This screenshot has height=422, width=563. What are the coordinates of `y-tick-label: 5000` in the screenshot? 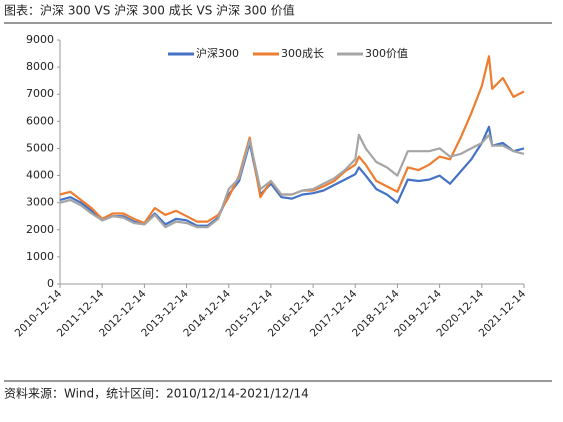 It's located at (40, 147).